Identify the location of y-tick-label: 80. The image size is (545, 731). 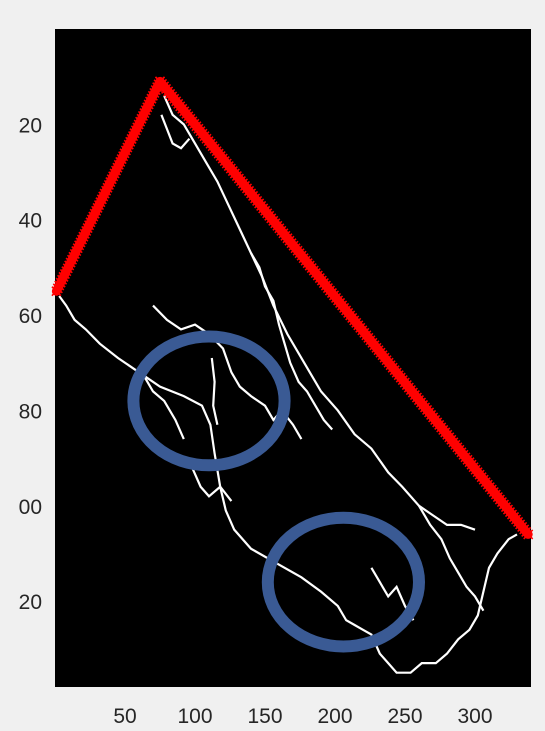
(30, 411).